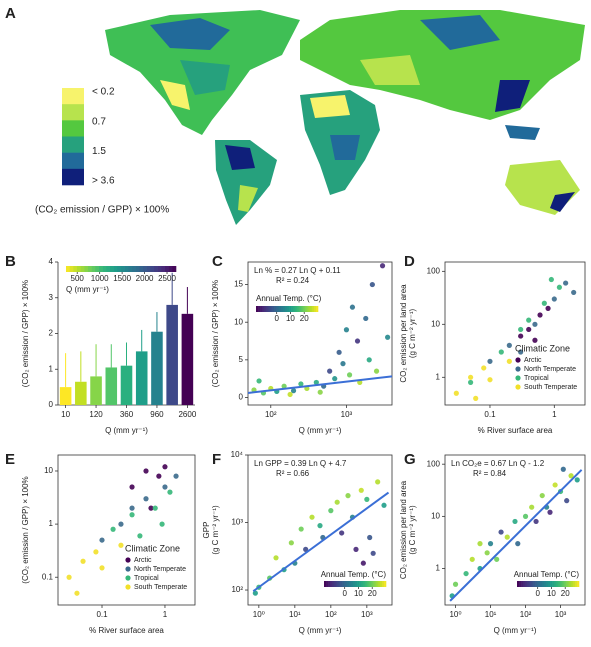 This screenshot has height=647, width=591. What do you see at coordinates (344, 593) in the screenshot?
I see `colorbar-tick-label: 0` at bounding box center [344, 593].